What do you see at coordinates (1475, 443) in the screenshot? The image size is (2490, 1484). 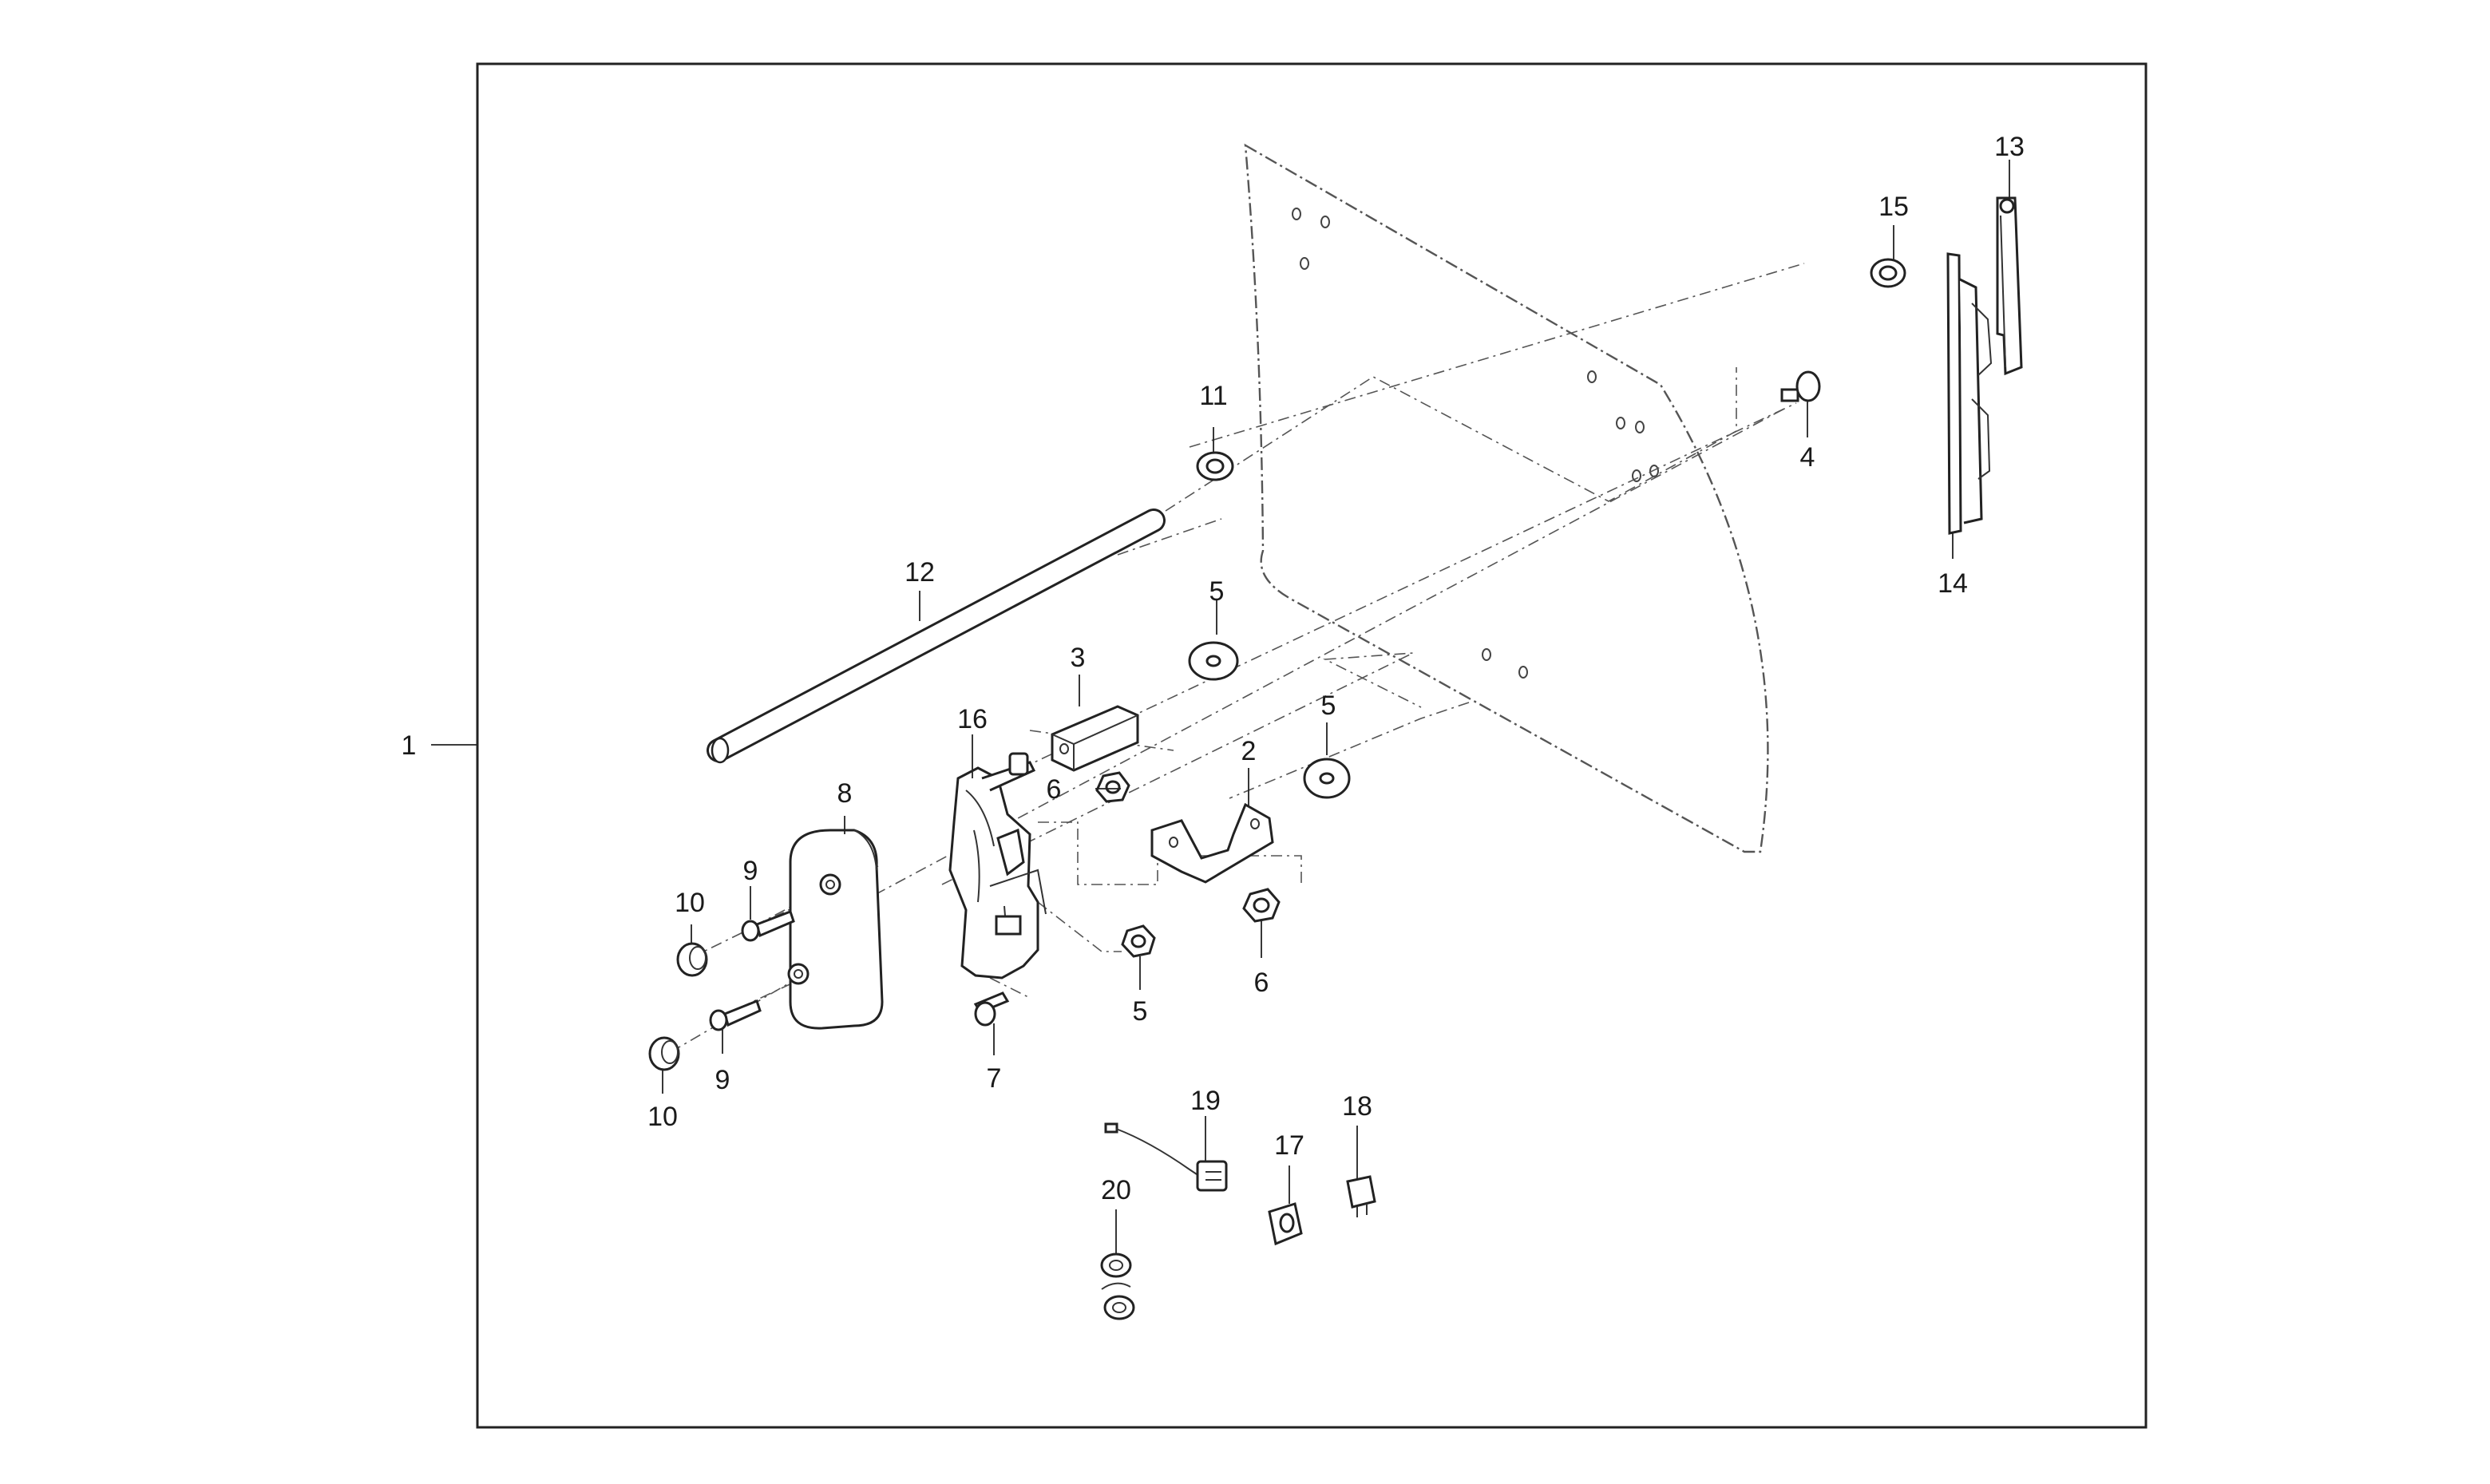 I see `glass-holes` at bounding box center [1475, 443].